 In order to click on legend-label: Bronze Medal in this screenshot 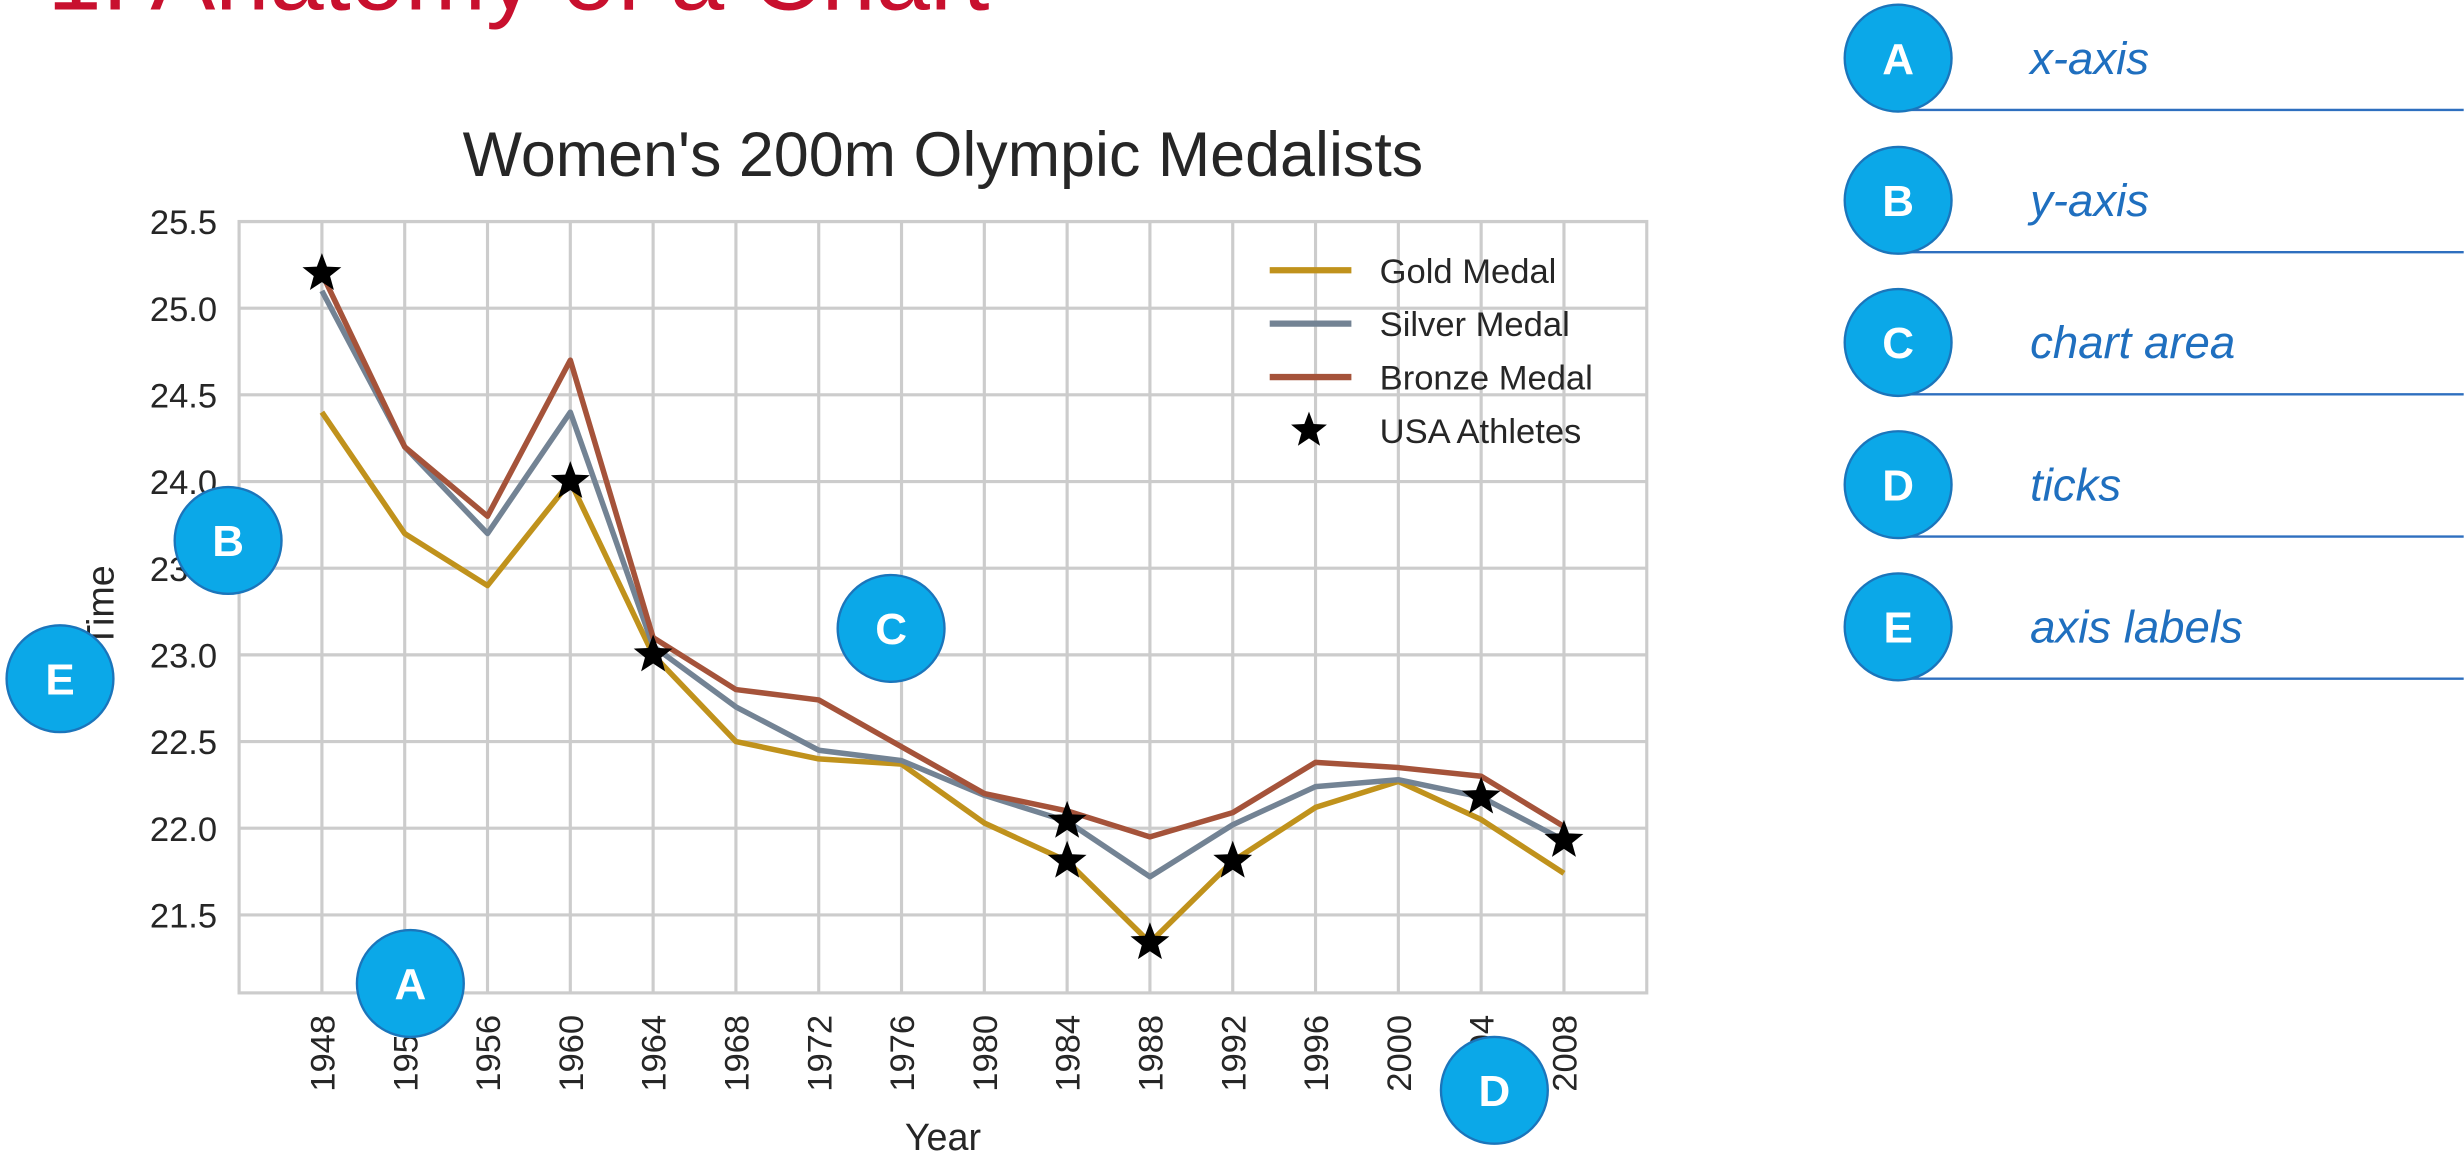, I will do `click(1486, 379)`.